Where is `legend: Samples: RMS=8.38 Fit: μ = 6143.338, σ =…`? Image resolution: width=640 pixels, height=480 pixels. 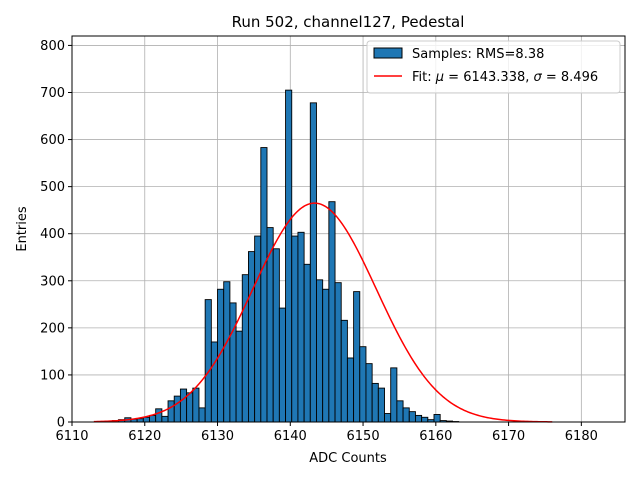
legend: Samples: RMS=8.38 Fit: μ = 6143.338, σ =… is located at coordinates (493, 67).